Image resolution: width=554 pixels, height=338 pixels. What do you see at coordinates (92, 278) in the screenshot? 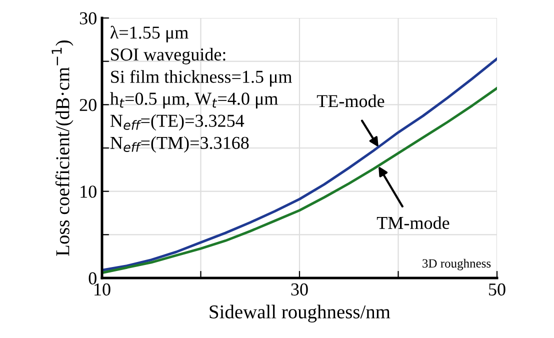
I see `y-tick-label: 0` at bounding box center [92, 278].